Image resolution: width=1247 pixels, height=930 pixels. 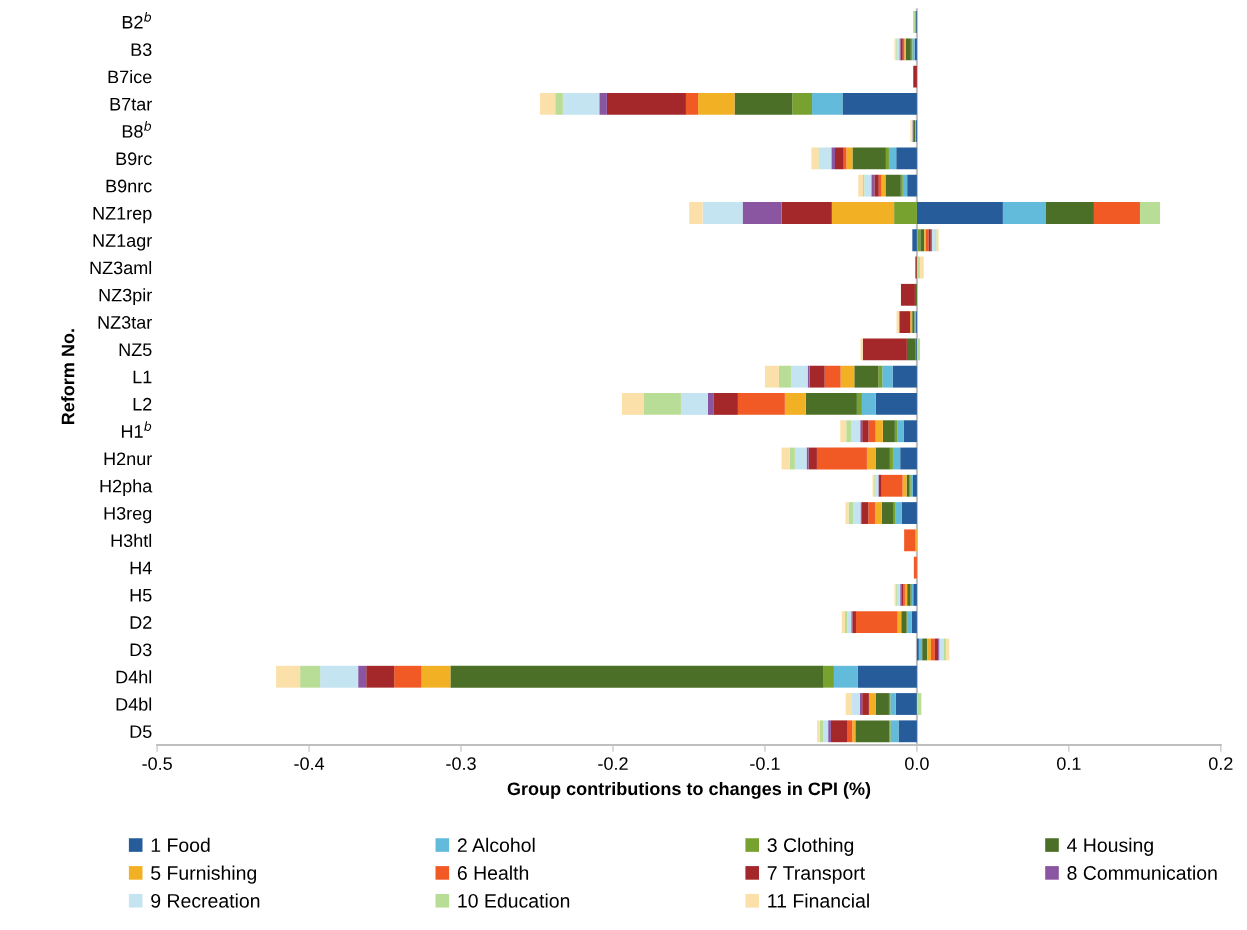 What do you see at coordinates (130, 77) in the screenshot?
I see `y-tick-label: B7ice` at bounding box center [130, 77].